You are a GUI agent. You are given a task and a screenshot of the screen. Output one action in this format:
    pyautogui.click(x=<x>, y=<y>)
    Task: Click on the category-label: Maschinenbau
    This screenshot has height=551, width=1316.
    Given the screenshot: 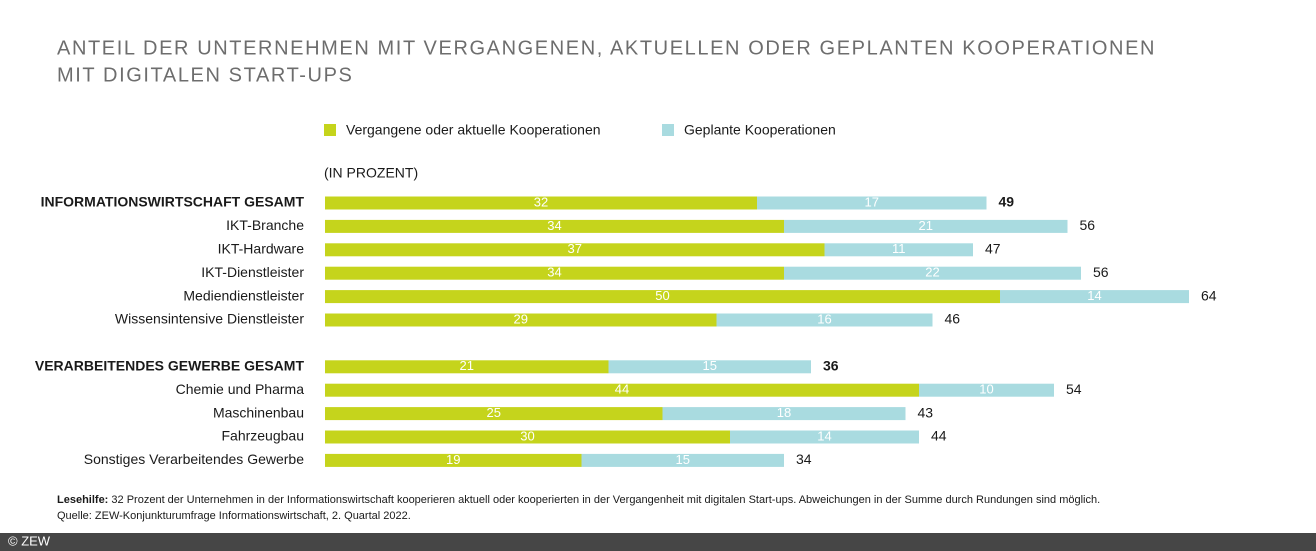 What is the action you would take?
    pyautogui.click(x=258, y=412)
    